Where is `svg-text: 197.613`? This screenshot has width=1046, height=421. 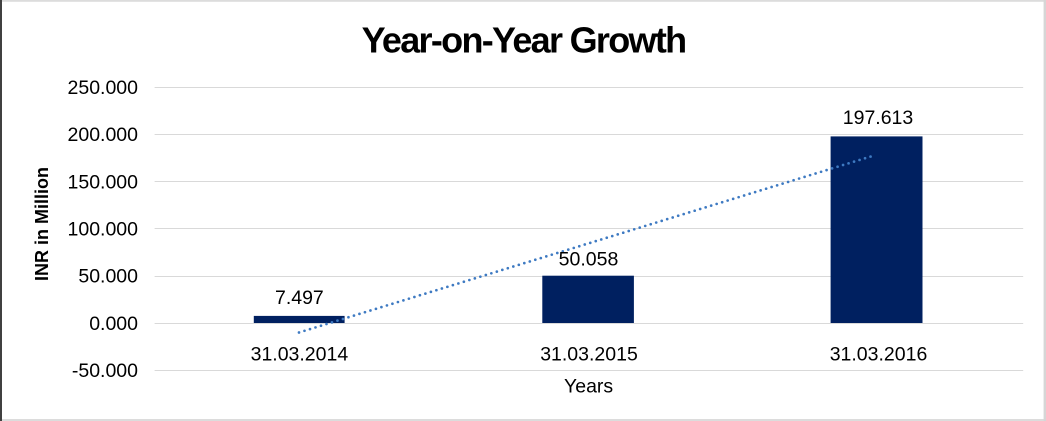 svg-text: 197.613 is located at coordinates (878, 118).